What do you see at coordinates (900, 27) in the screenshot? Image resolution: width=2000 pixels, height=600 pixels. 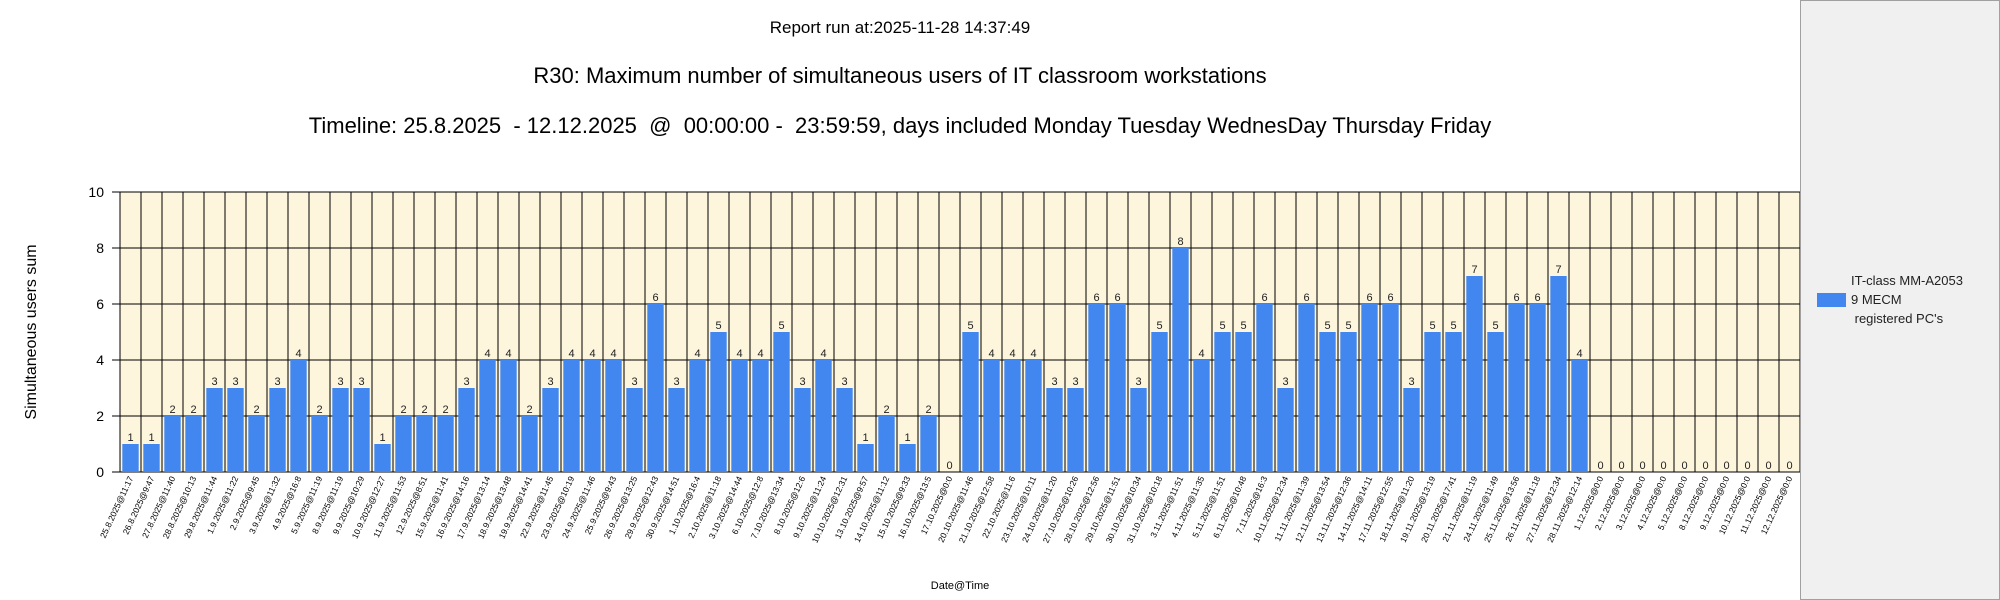 I see `report-run-timestamp: Report run at:2025-11-28 14:37:49` at bounding box center [900, 27].